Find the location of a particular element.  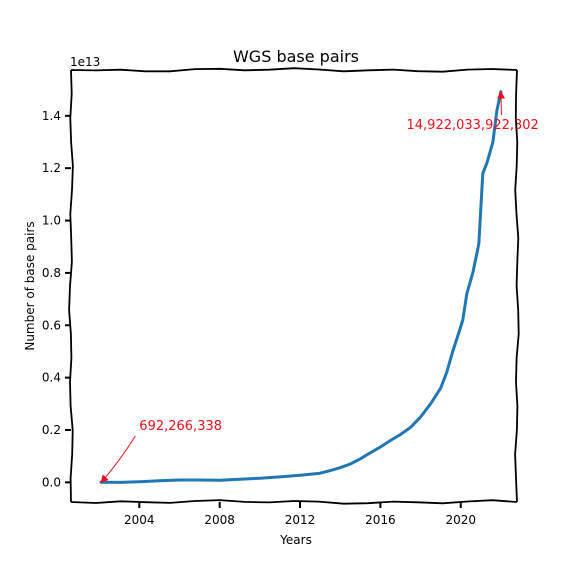

y-tick-label: 1.2 is located at coordinates (51, 168).